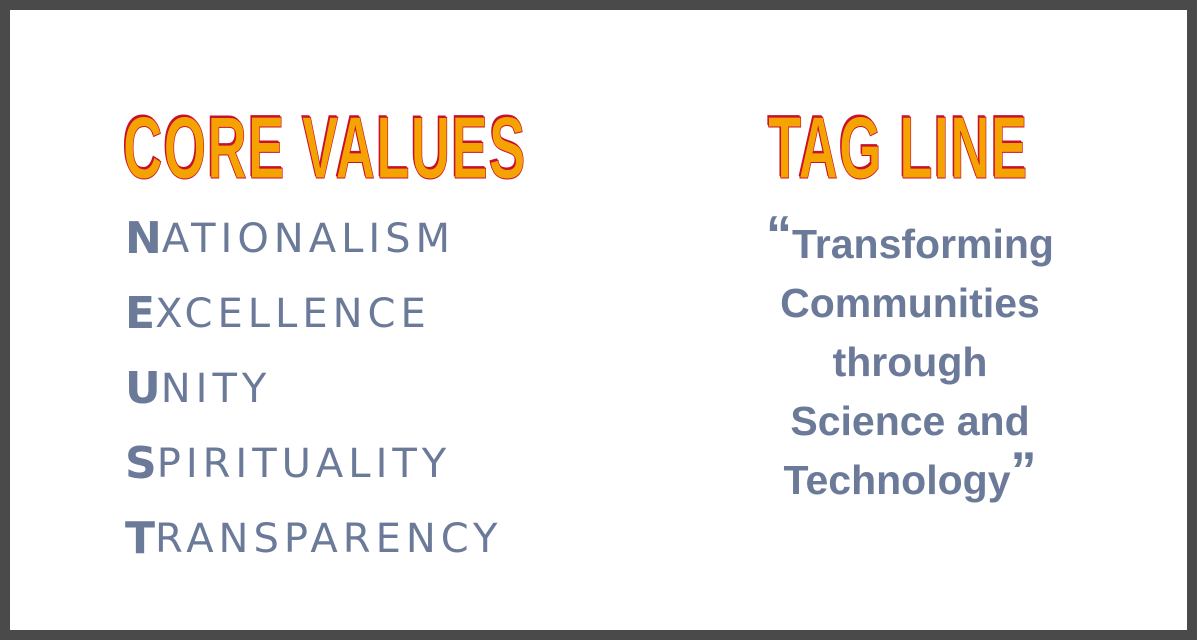 Image resolution: width=1197 pixels, height=640 pixels. I want to click on value-item-unity: U NITY, so click(313, 403).